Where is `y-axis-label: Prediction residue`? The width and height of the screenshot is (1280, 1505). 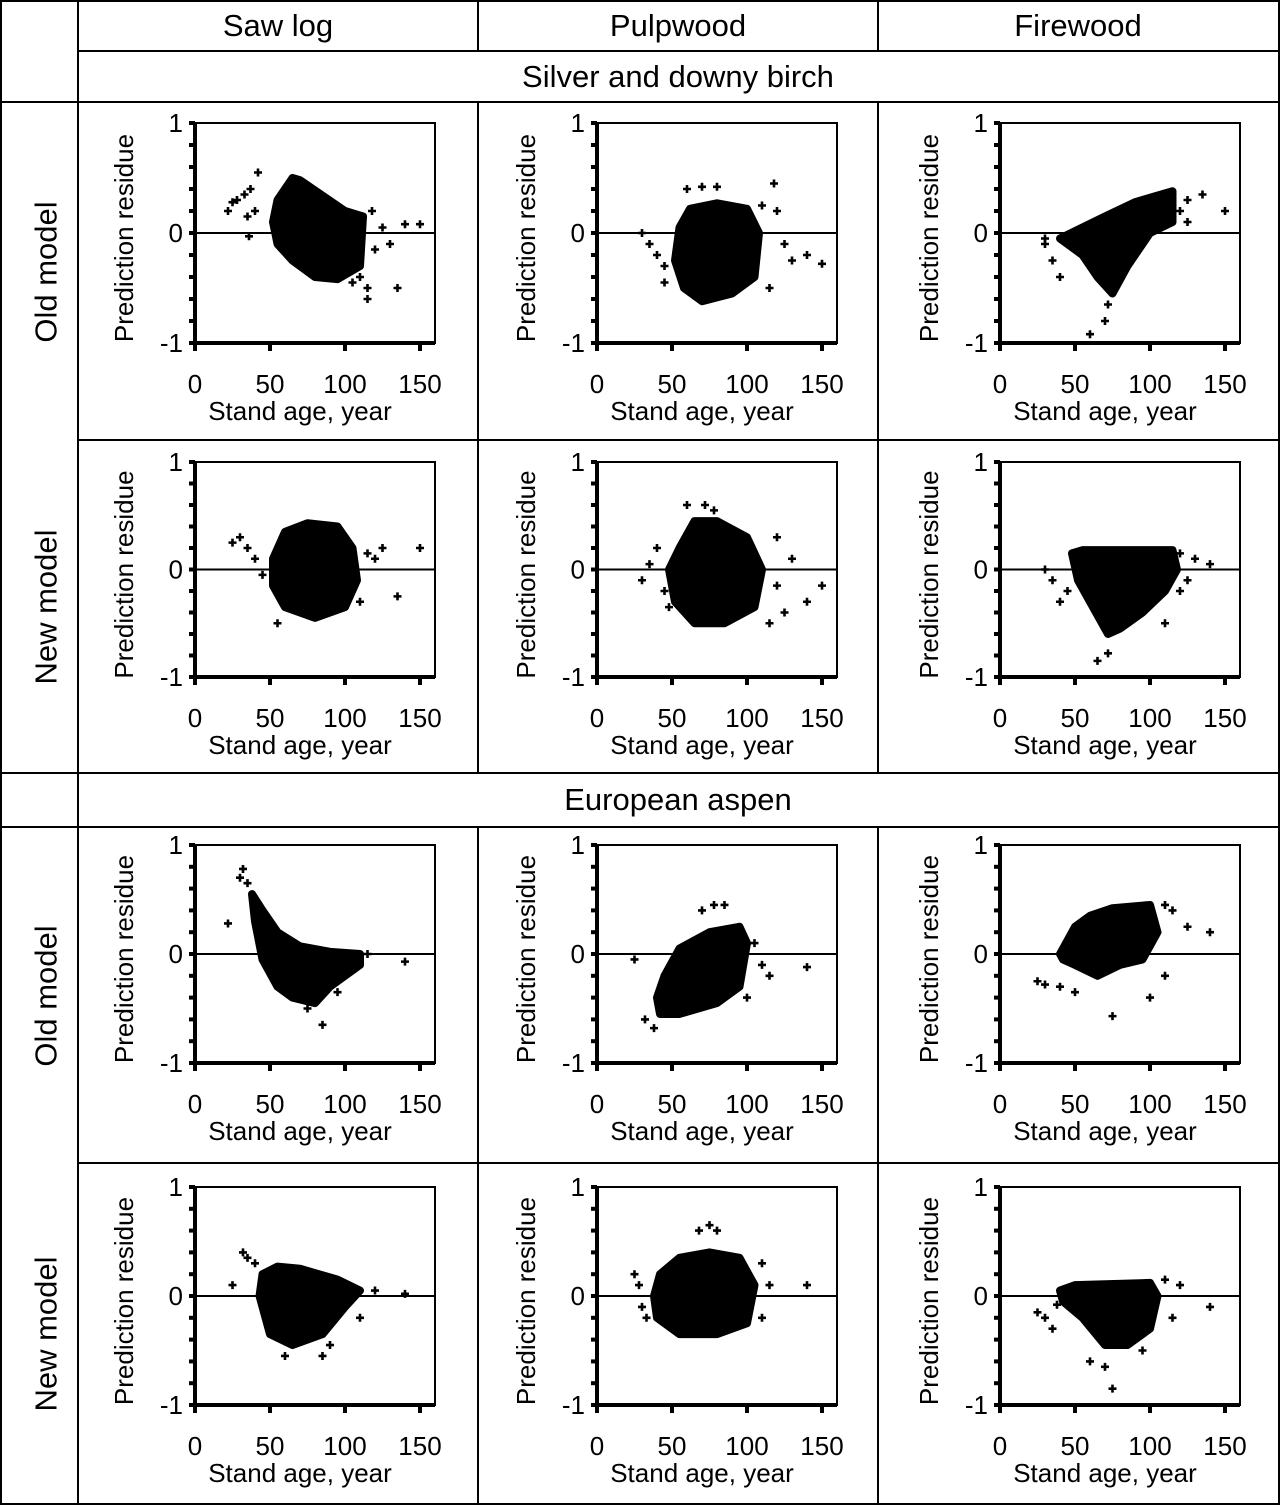 y-axis-label: Prediction residue is located at coordinates (929, 1301).